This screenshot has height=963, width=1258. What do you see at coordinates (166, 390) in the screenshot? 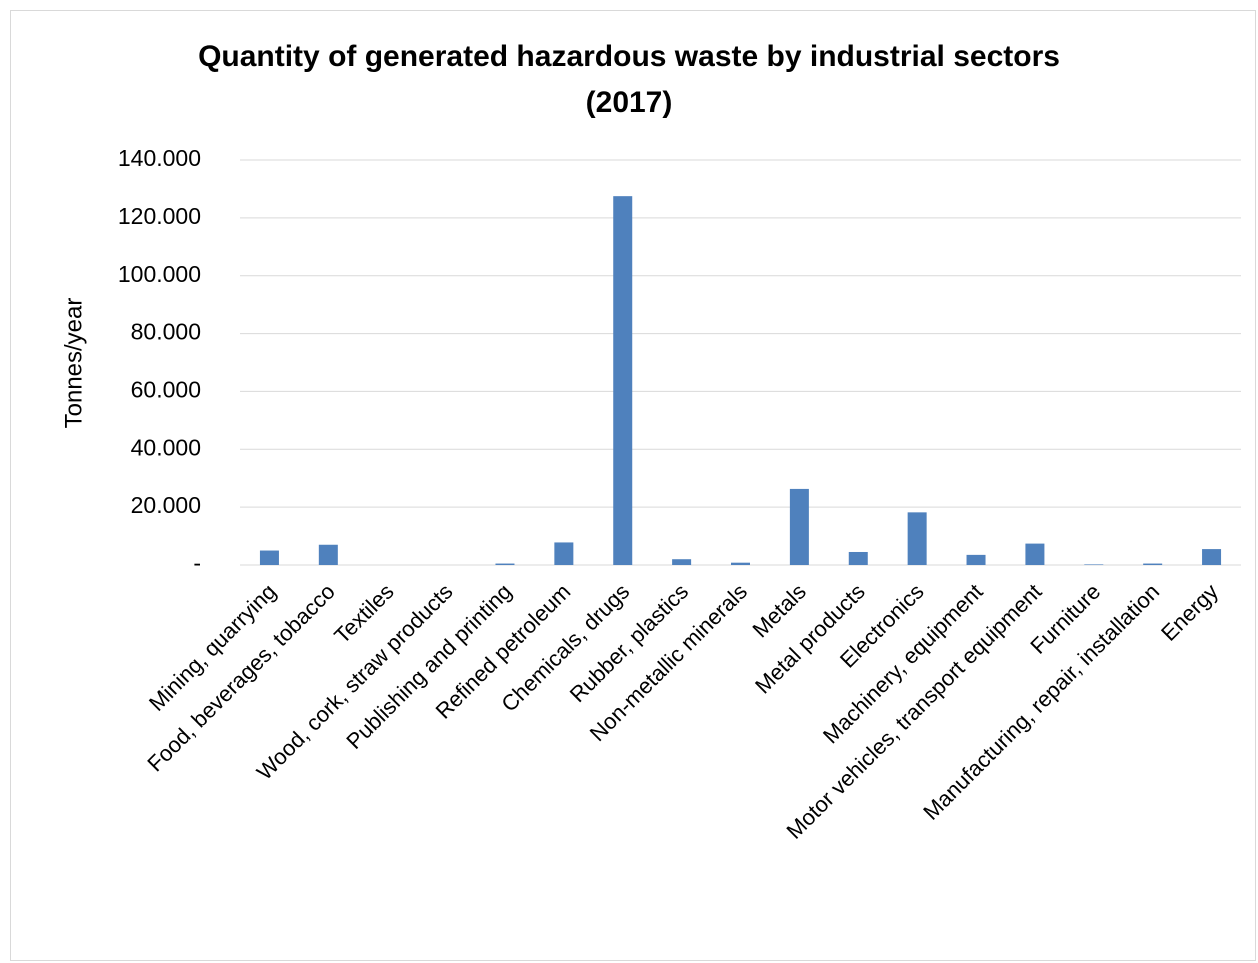
I see `y-tick-label: 60.000` at bounding box center [166, 390].